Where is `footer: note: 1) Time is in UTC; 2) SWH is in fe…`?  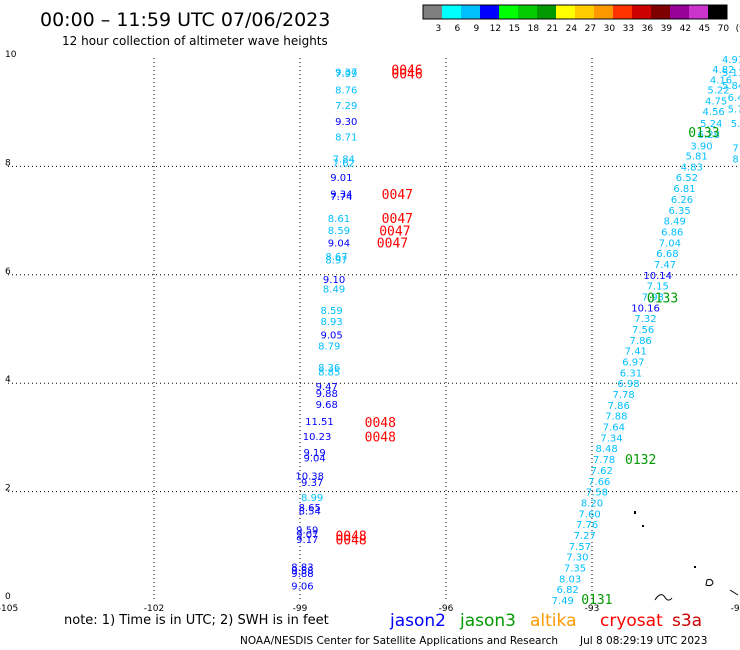 footer: note: 1) Time is in UTC; 2) SWH is in fe… is located at coordinates (385, 629).